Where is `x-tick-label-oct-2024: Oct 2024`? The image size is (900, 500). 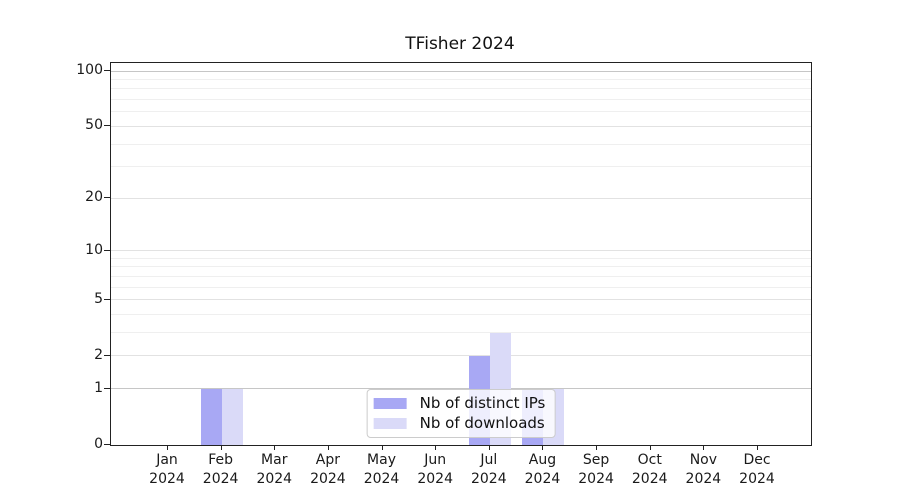 x-tick-label-oct-2024: Oct 2024 is located at coordinates (650, 470).